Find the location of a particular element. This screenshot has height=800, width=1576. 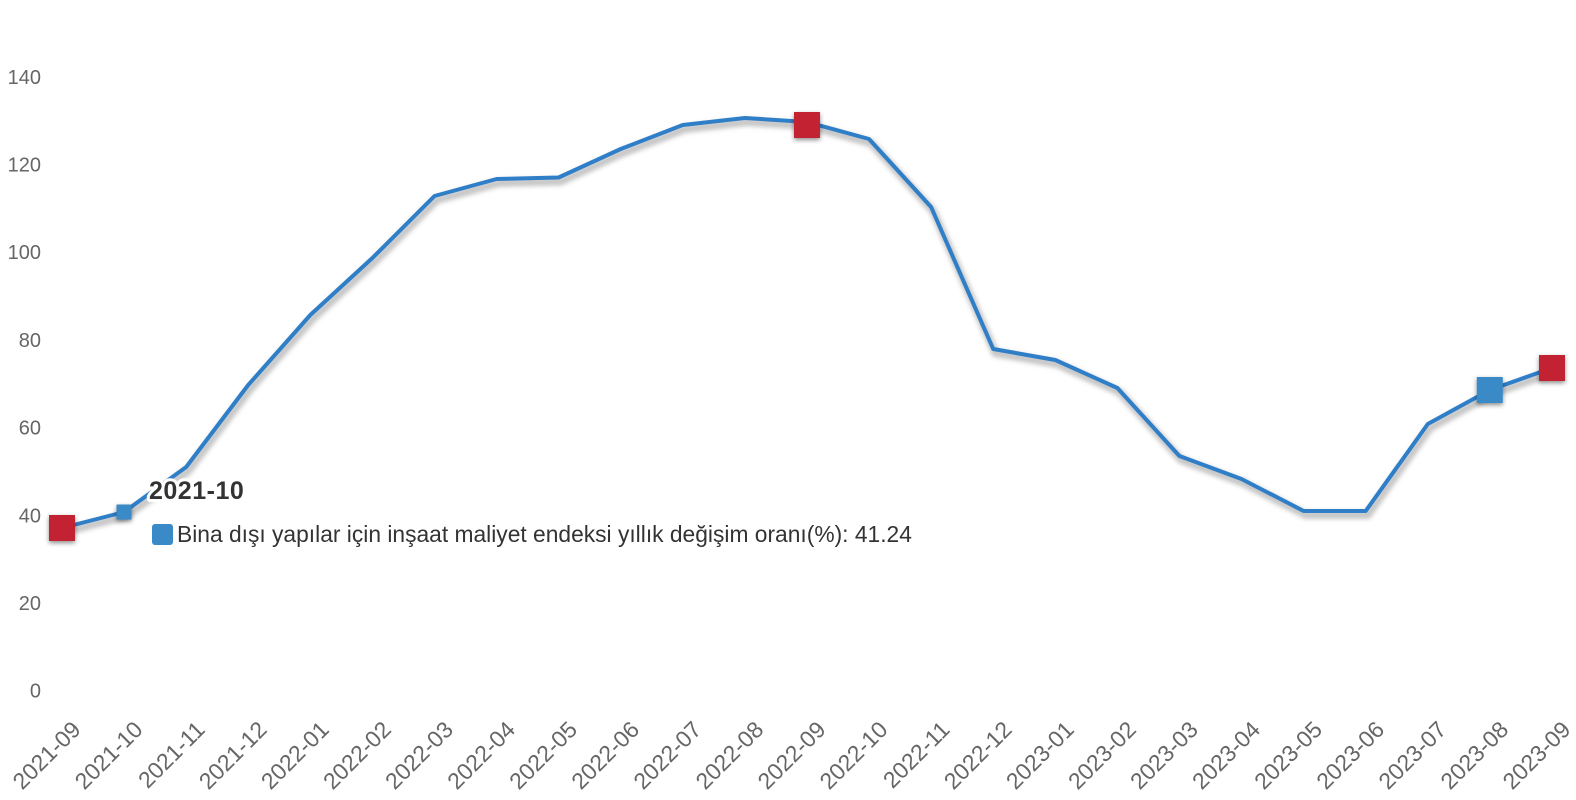

svg-text: 2023-03 is located at coordinates (1164, 755).